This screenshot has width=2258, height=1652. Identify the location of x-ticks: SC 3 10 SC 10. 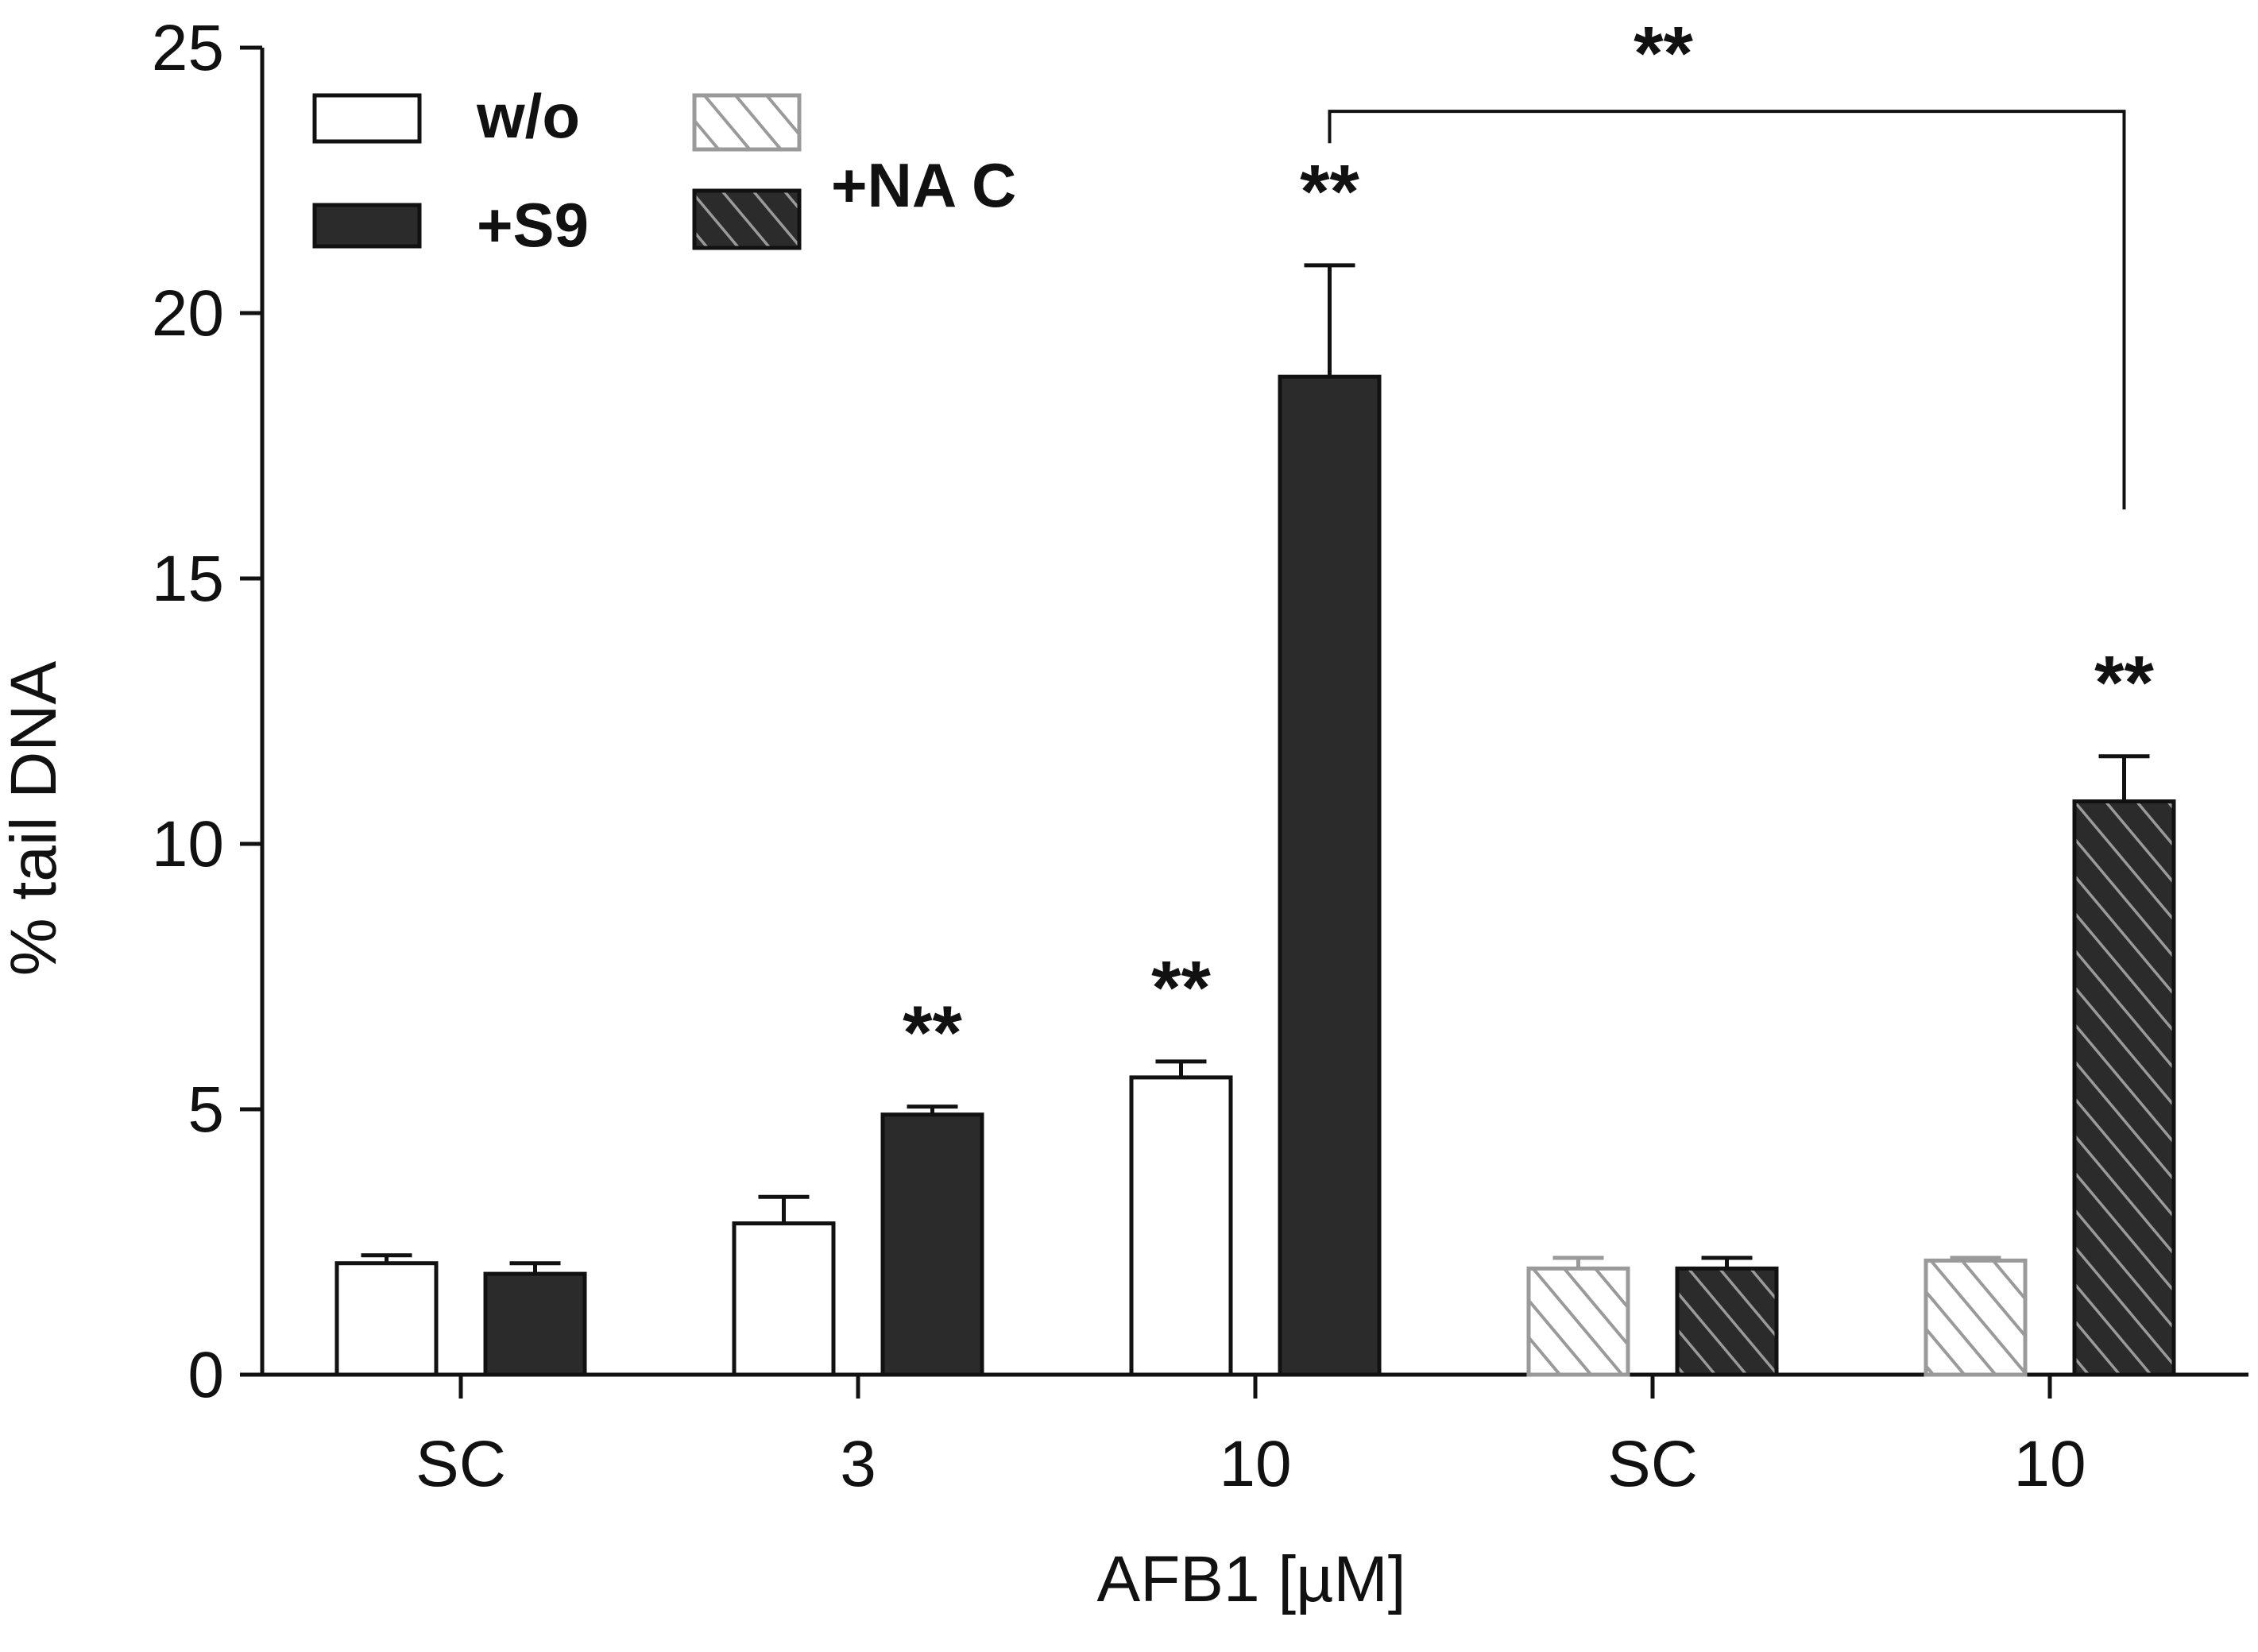
(1251, 1437).